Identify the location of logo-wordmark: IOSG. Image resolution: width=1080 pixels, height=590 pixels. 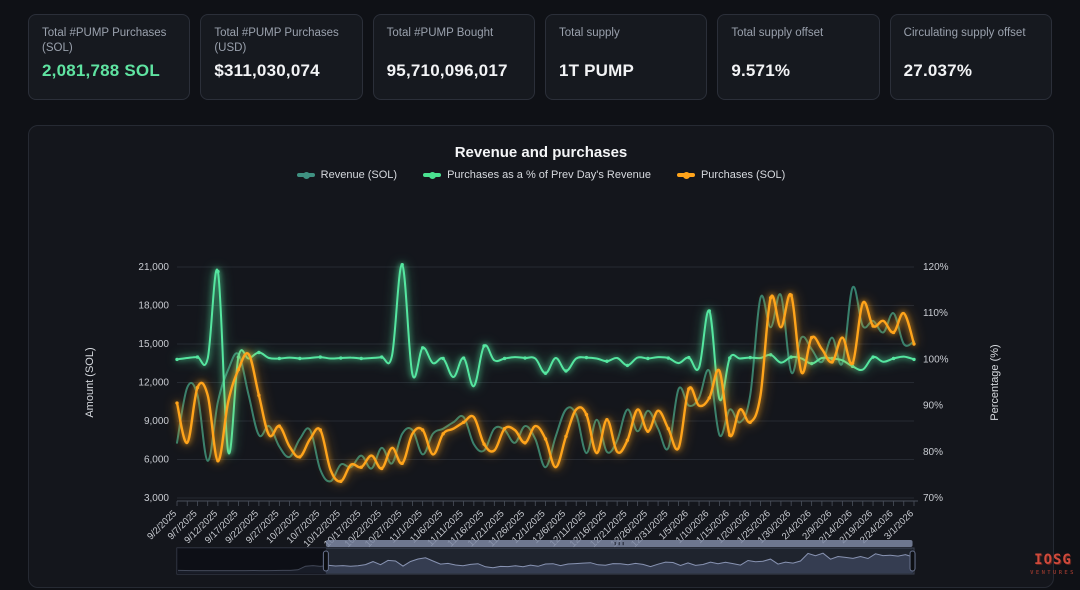
(1053, 560).